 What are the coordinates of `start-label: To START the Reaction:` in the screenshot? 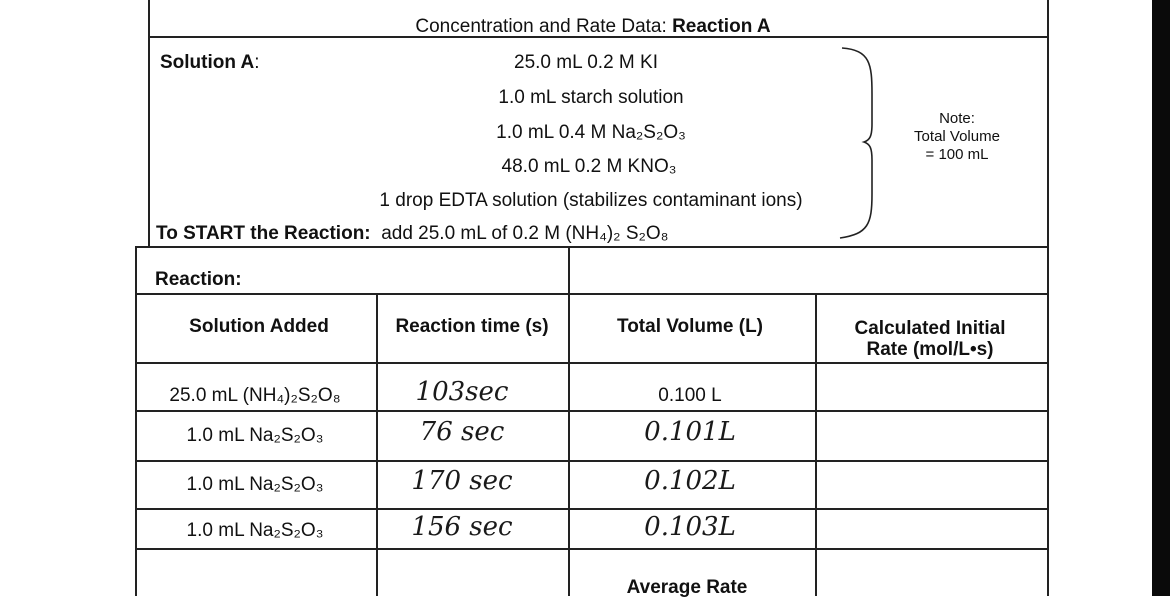 It's located at (263, 233).